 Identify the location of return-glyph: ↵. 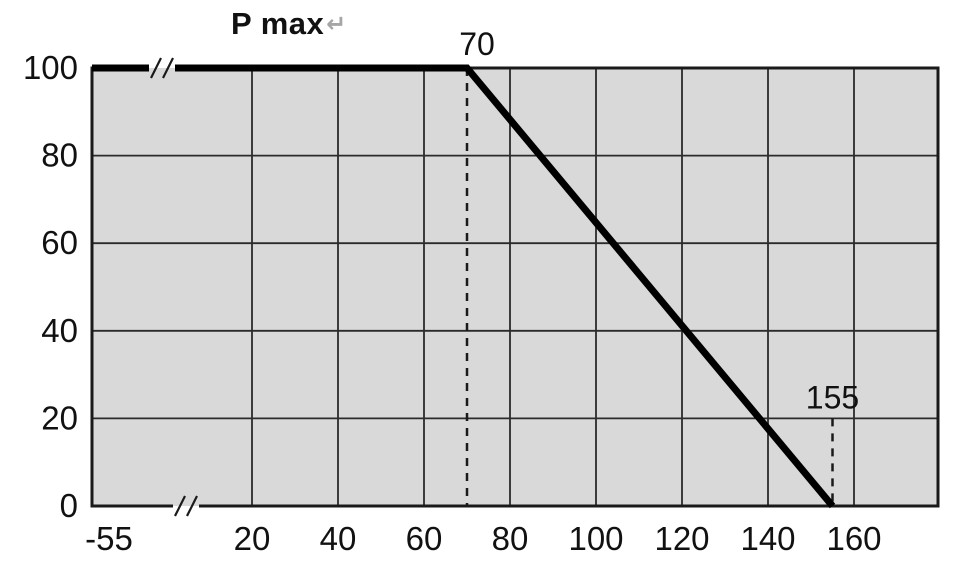
(336, 24).